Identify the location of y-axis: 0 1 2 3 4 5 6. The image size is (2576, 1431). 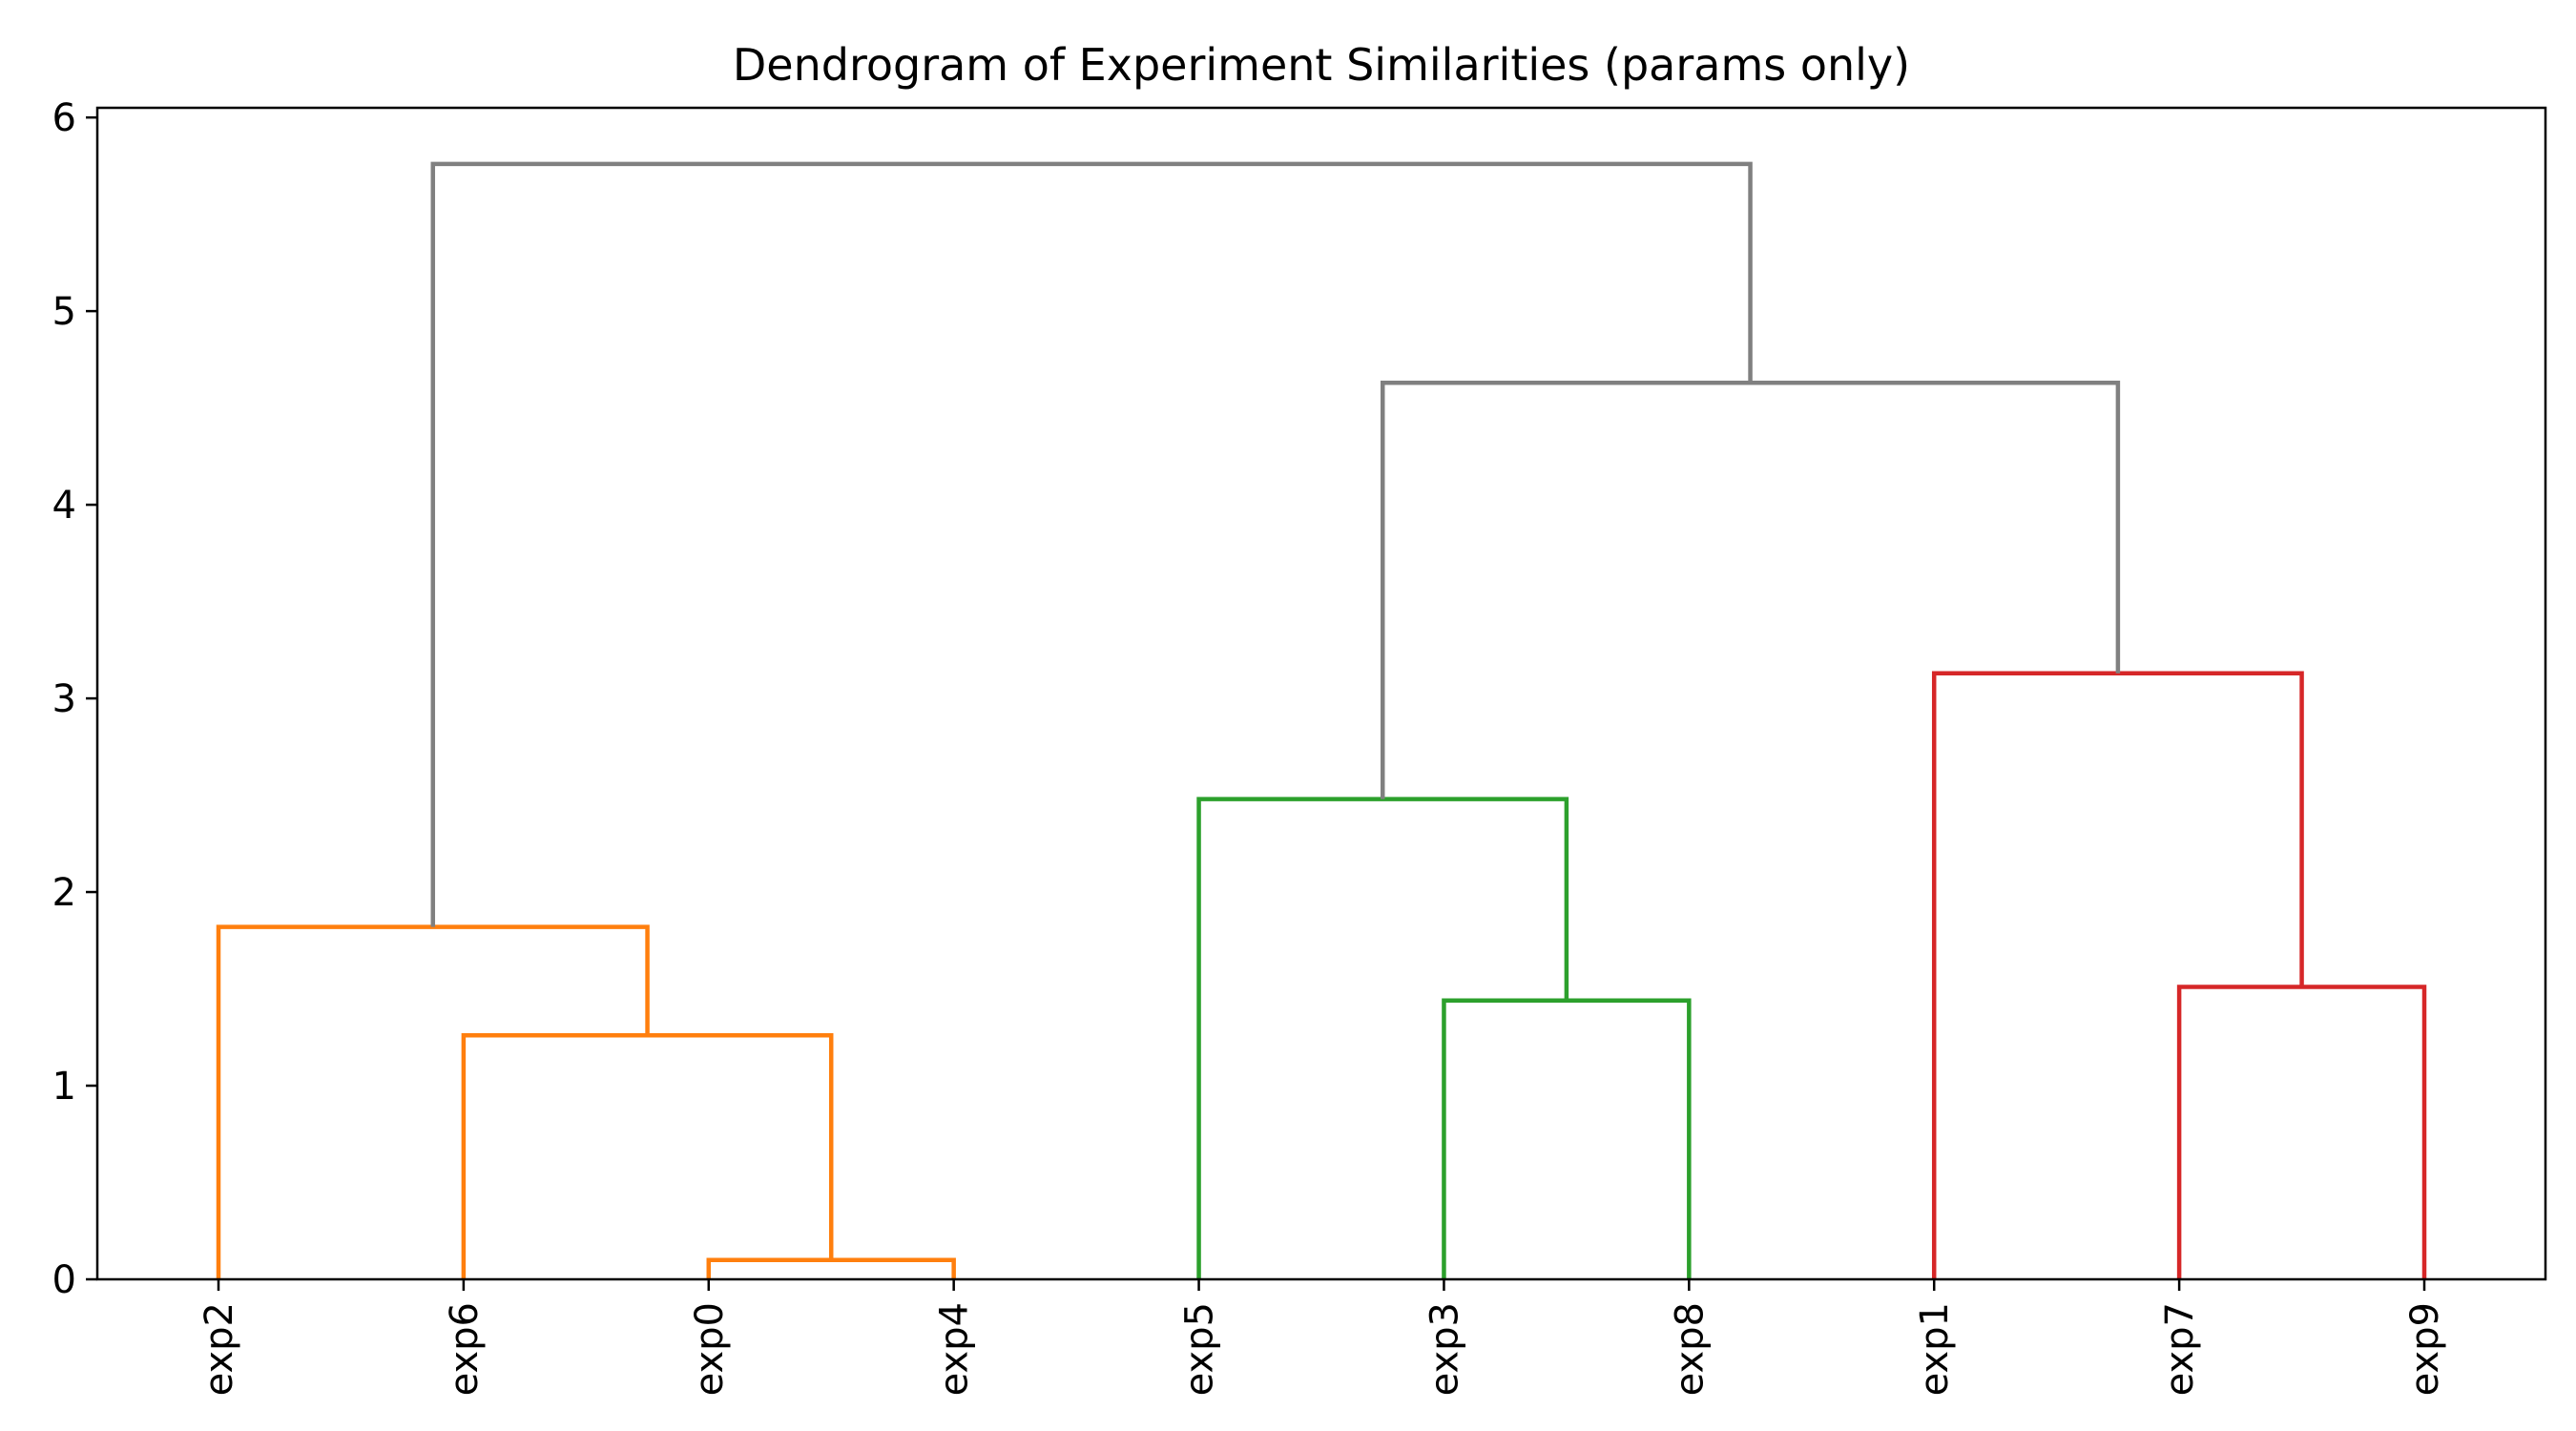
(74, 699).